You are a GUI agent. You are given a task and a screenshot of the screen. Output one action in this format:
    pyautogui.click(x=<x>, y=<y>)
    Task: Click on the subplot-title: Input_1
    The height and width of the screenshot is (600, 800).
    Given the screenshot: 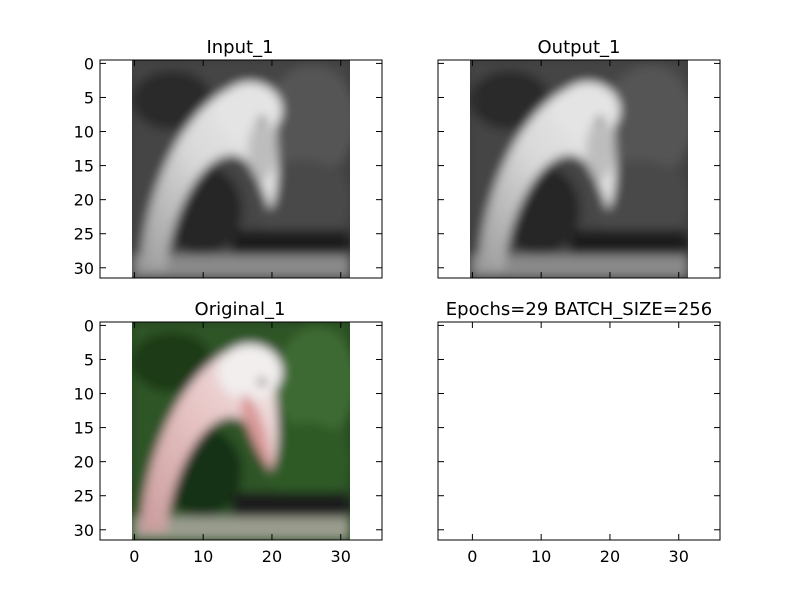 What is the action you would take?
    pyautogui.click(x=239, y=47)
    